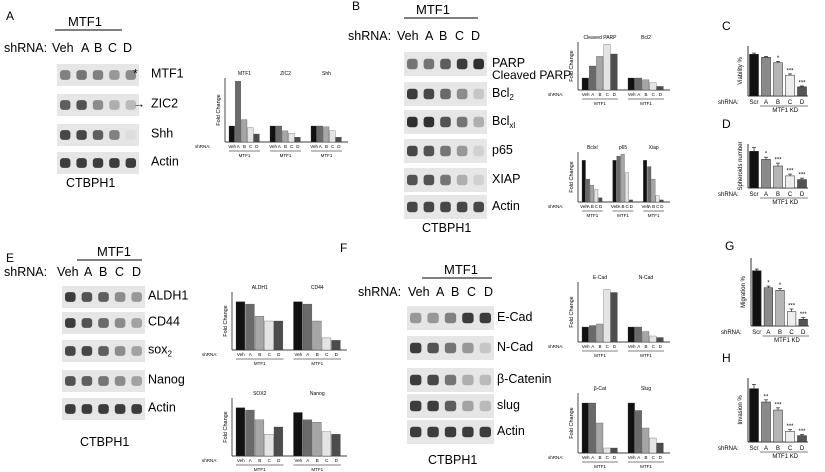 The width and height of the screenshot is (825, 472). I want to click on significance-label: ***, so click(790, 427).